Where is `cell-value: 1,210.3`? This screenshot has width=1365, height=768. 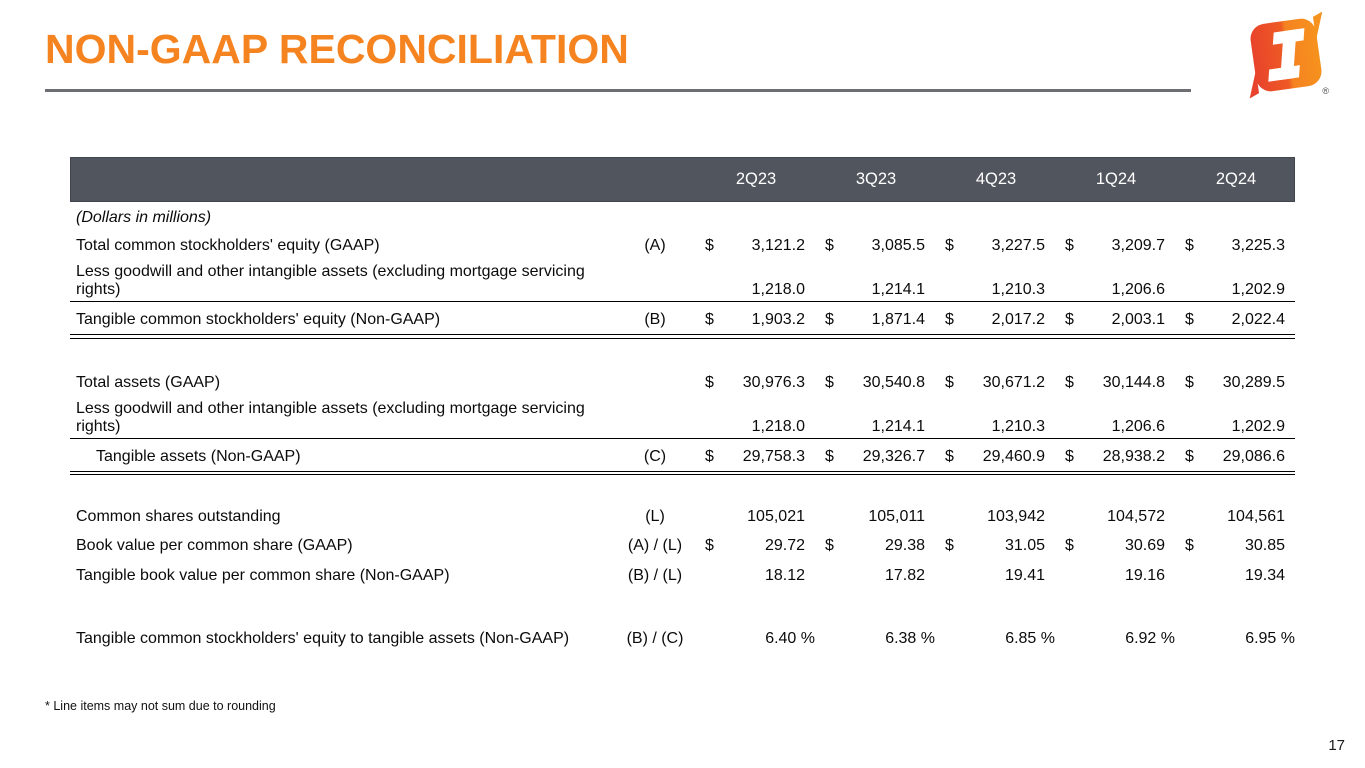
cell-value: 1,210.3 is located at coordinates (1018, 426).